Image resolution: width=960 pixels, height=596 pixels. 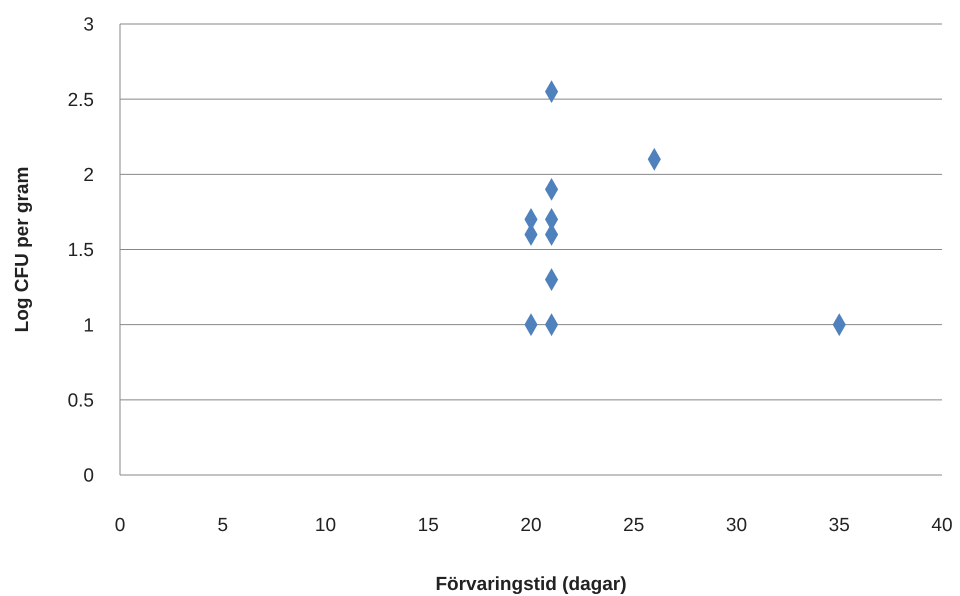 I want to click on y-tick-label: 3, so click(x=88, y=25).